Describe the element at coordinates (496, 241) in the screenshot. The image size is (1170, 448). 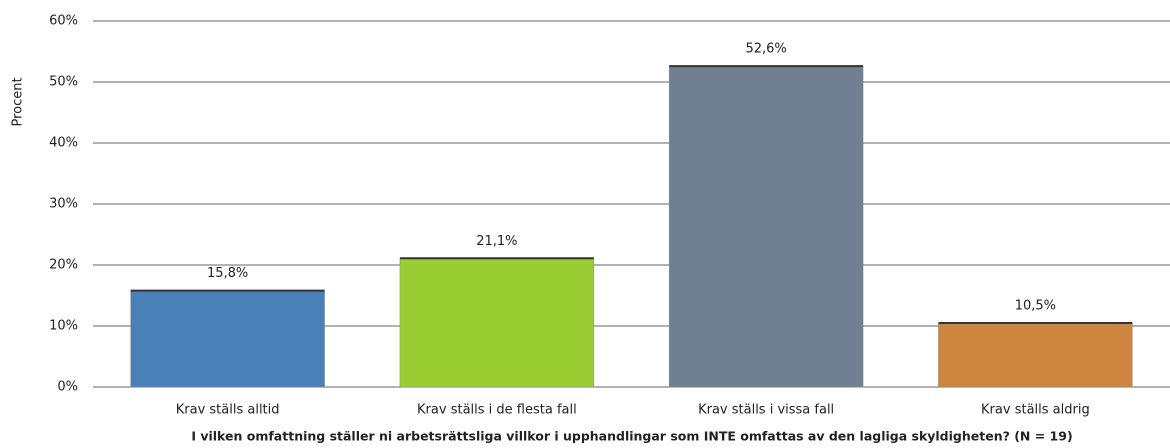
I see `value-label: 21,1%` at that location.